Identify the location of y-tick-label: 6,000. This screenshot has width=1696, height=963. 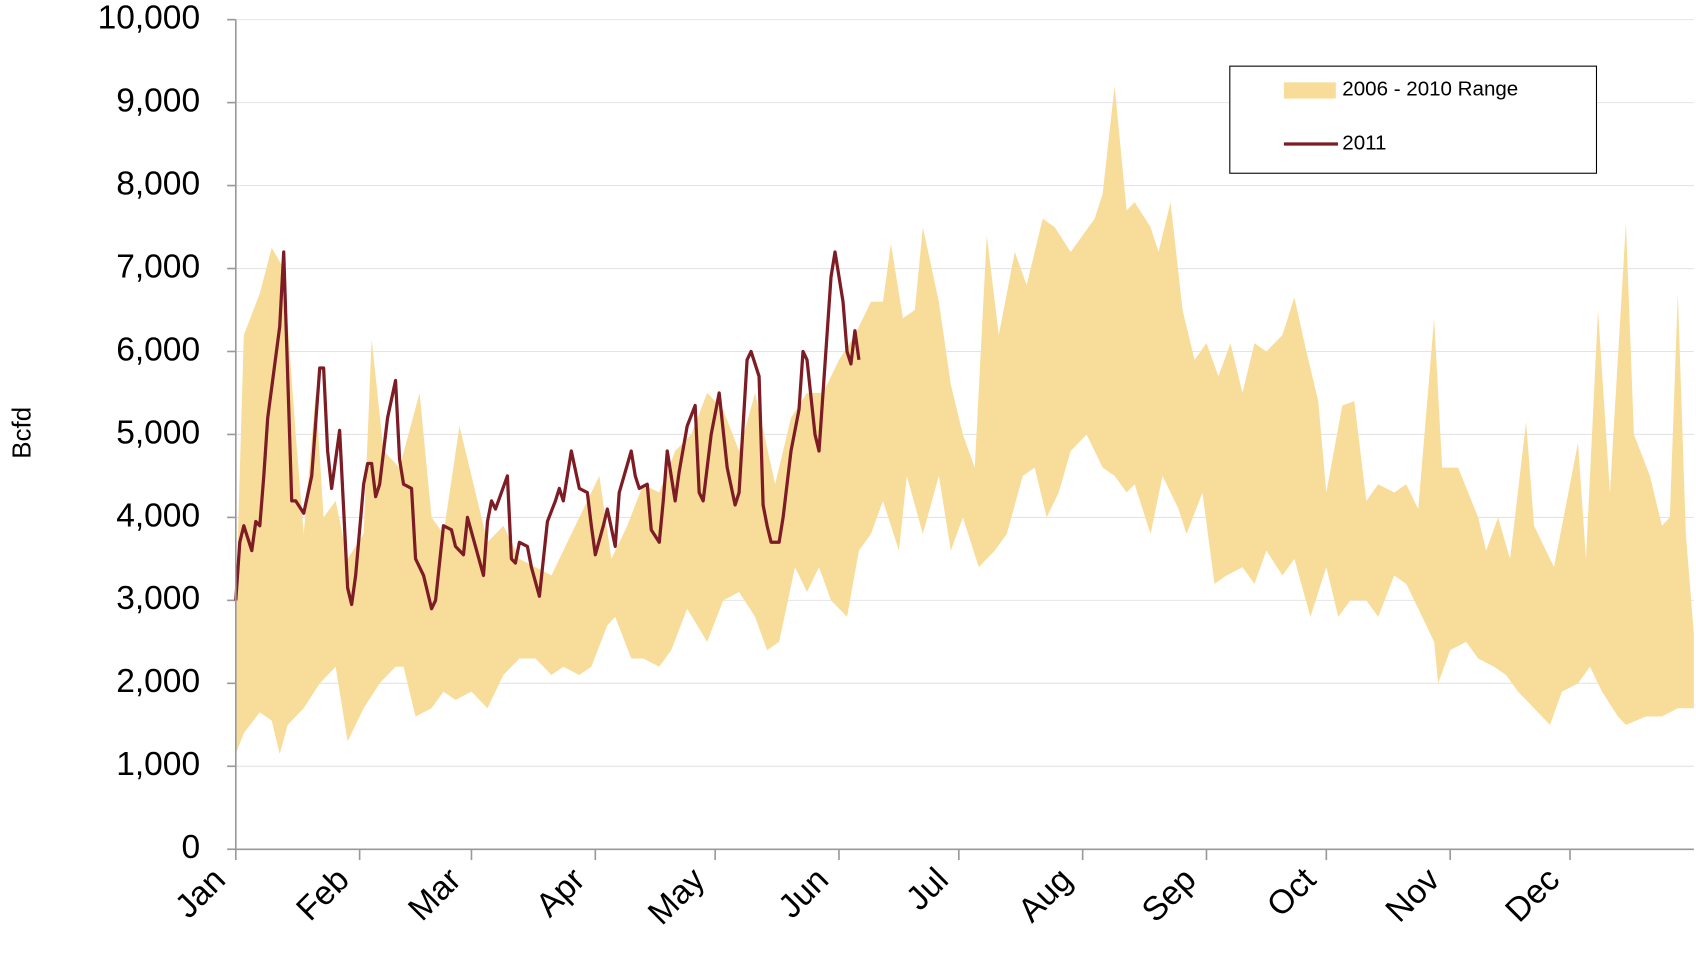
(158, 349).